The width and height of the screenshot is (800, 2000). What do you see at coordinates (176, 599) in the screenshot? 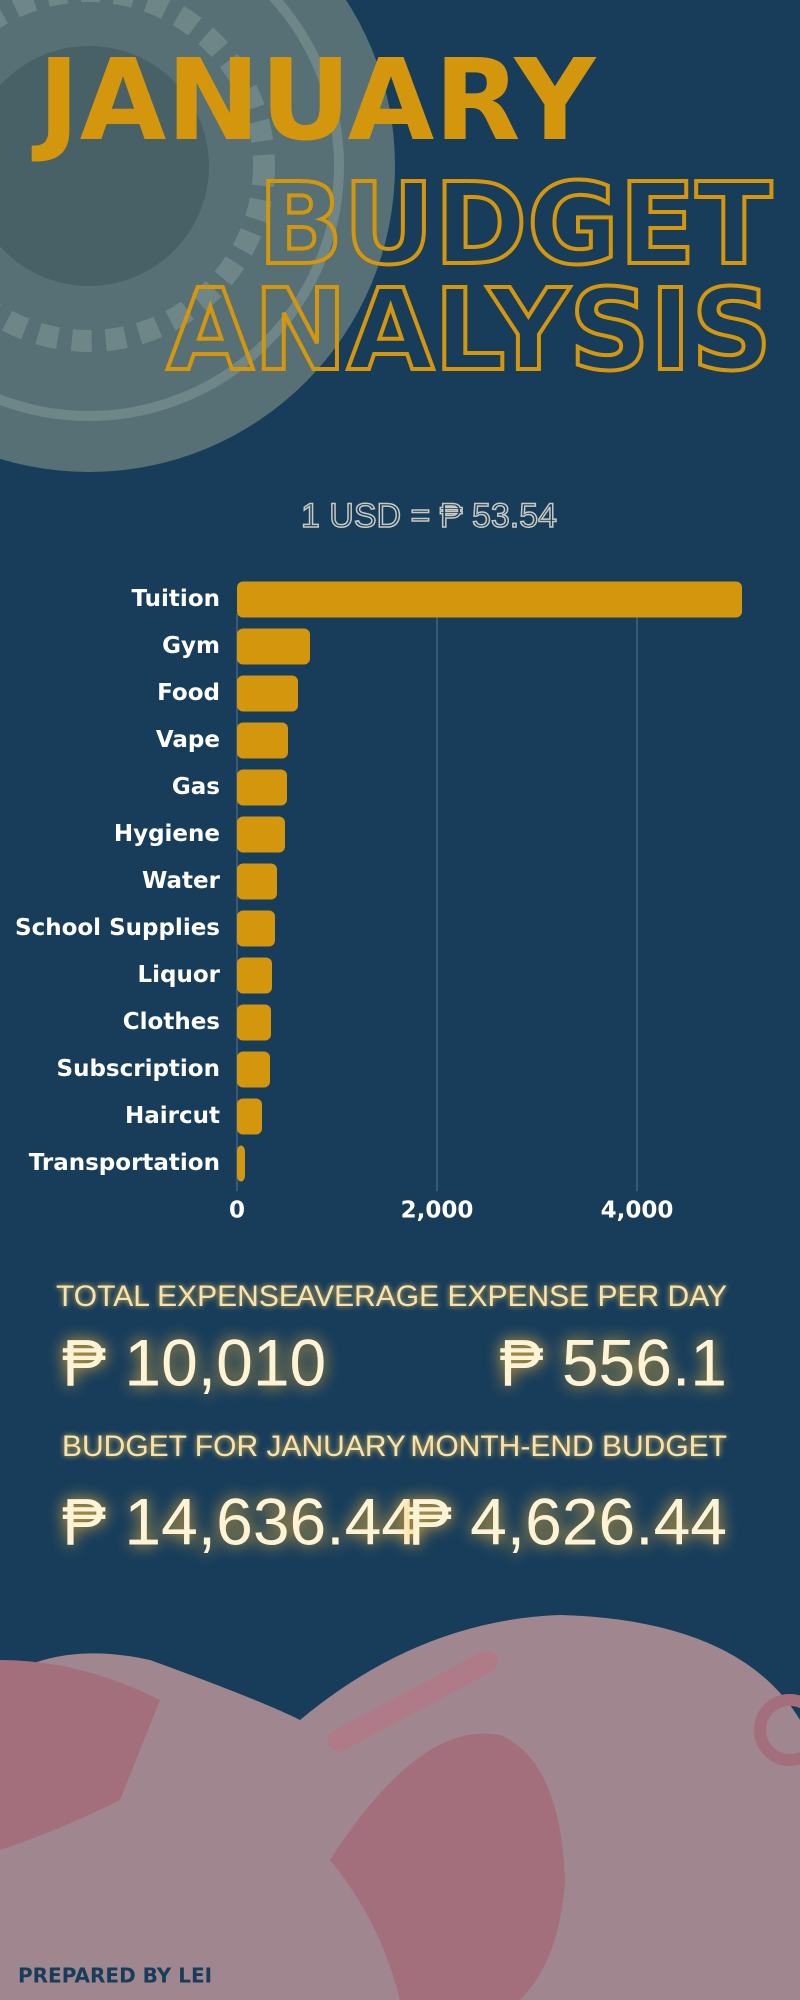
I see `y-tick-label: Tuition` at bounding box center [176, 599].